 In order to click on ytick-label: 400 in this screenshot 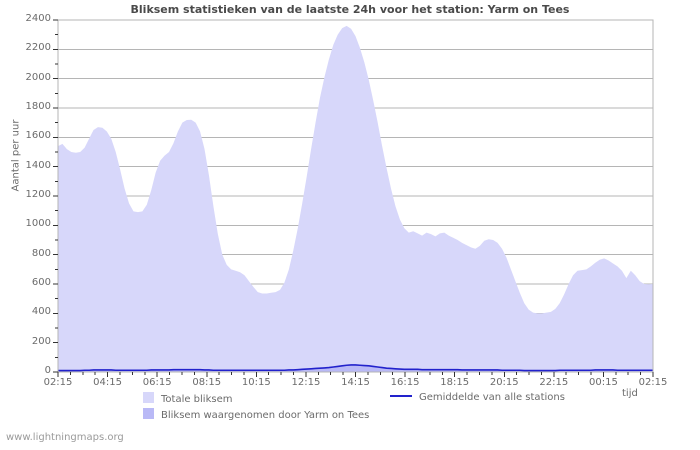, I will do `click(41, 312)`.